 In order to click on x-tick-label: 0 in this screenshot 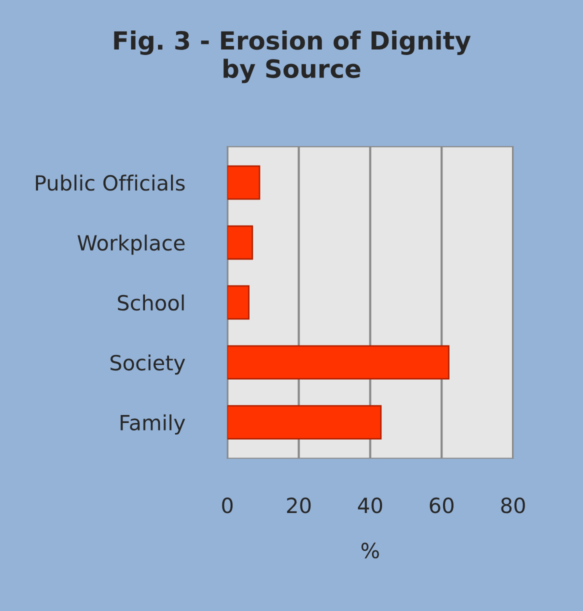, I will do `click(227, 506)`.